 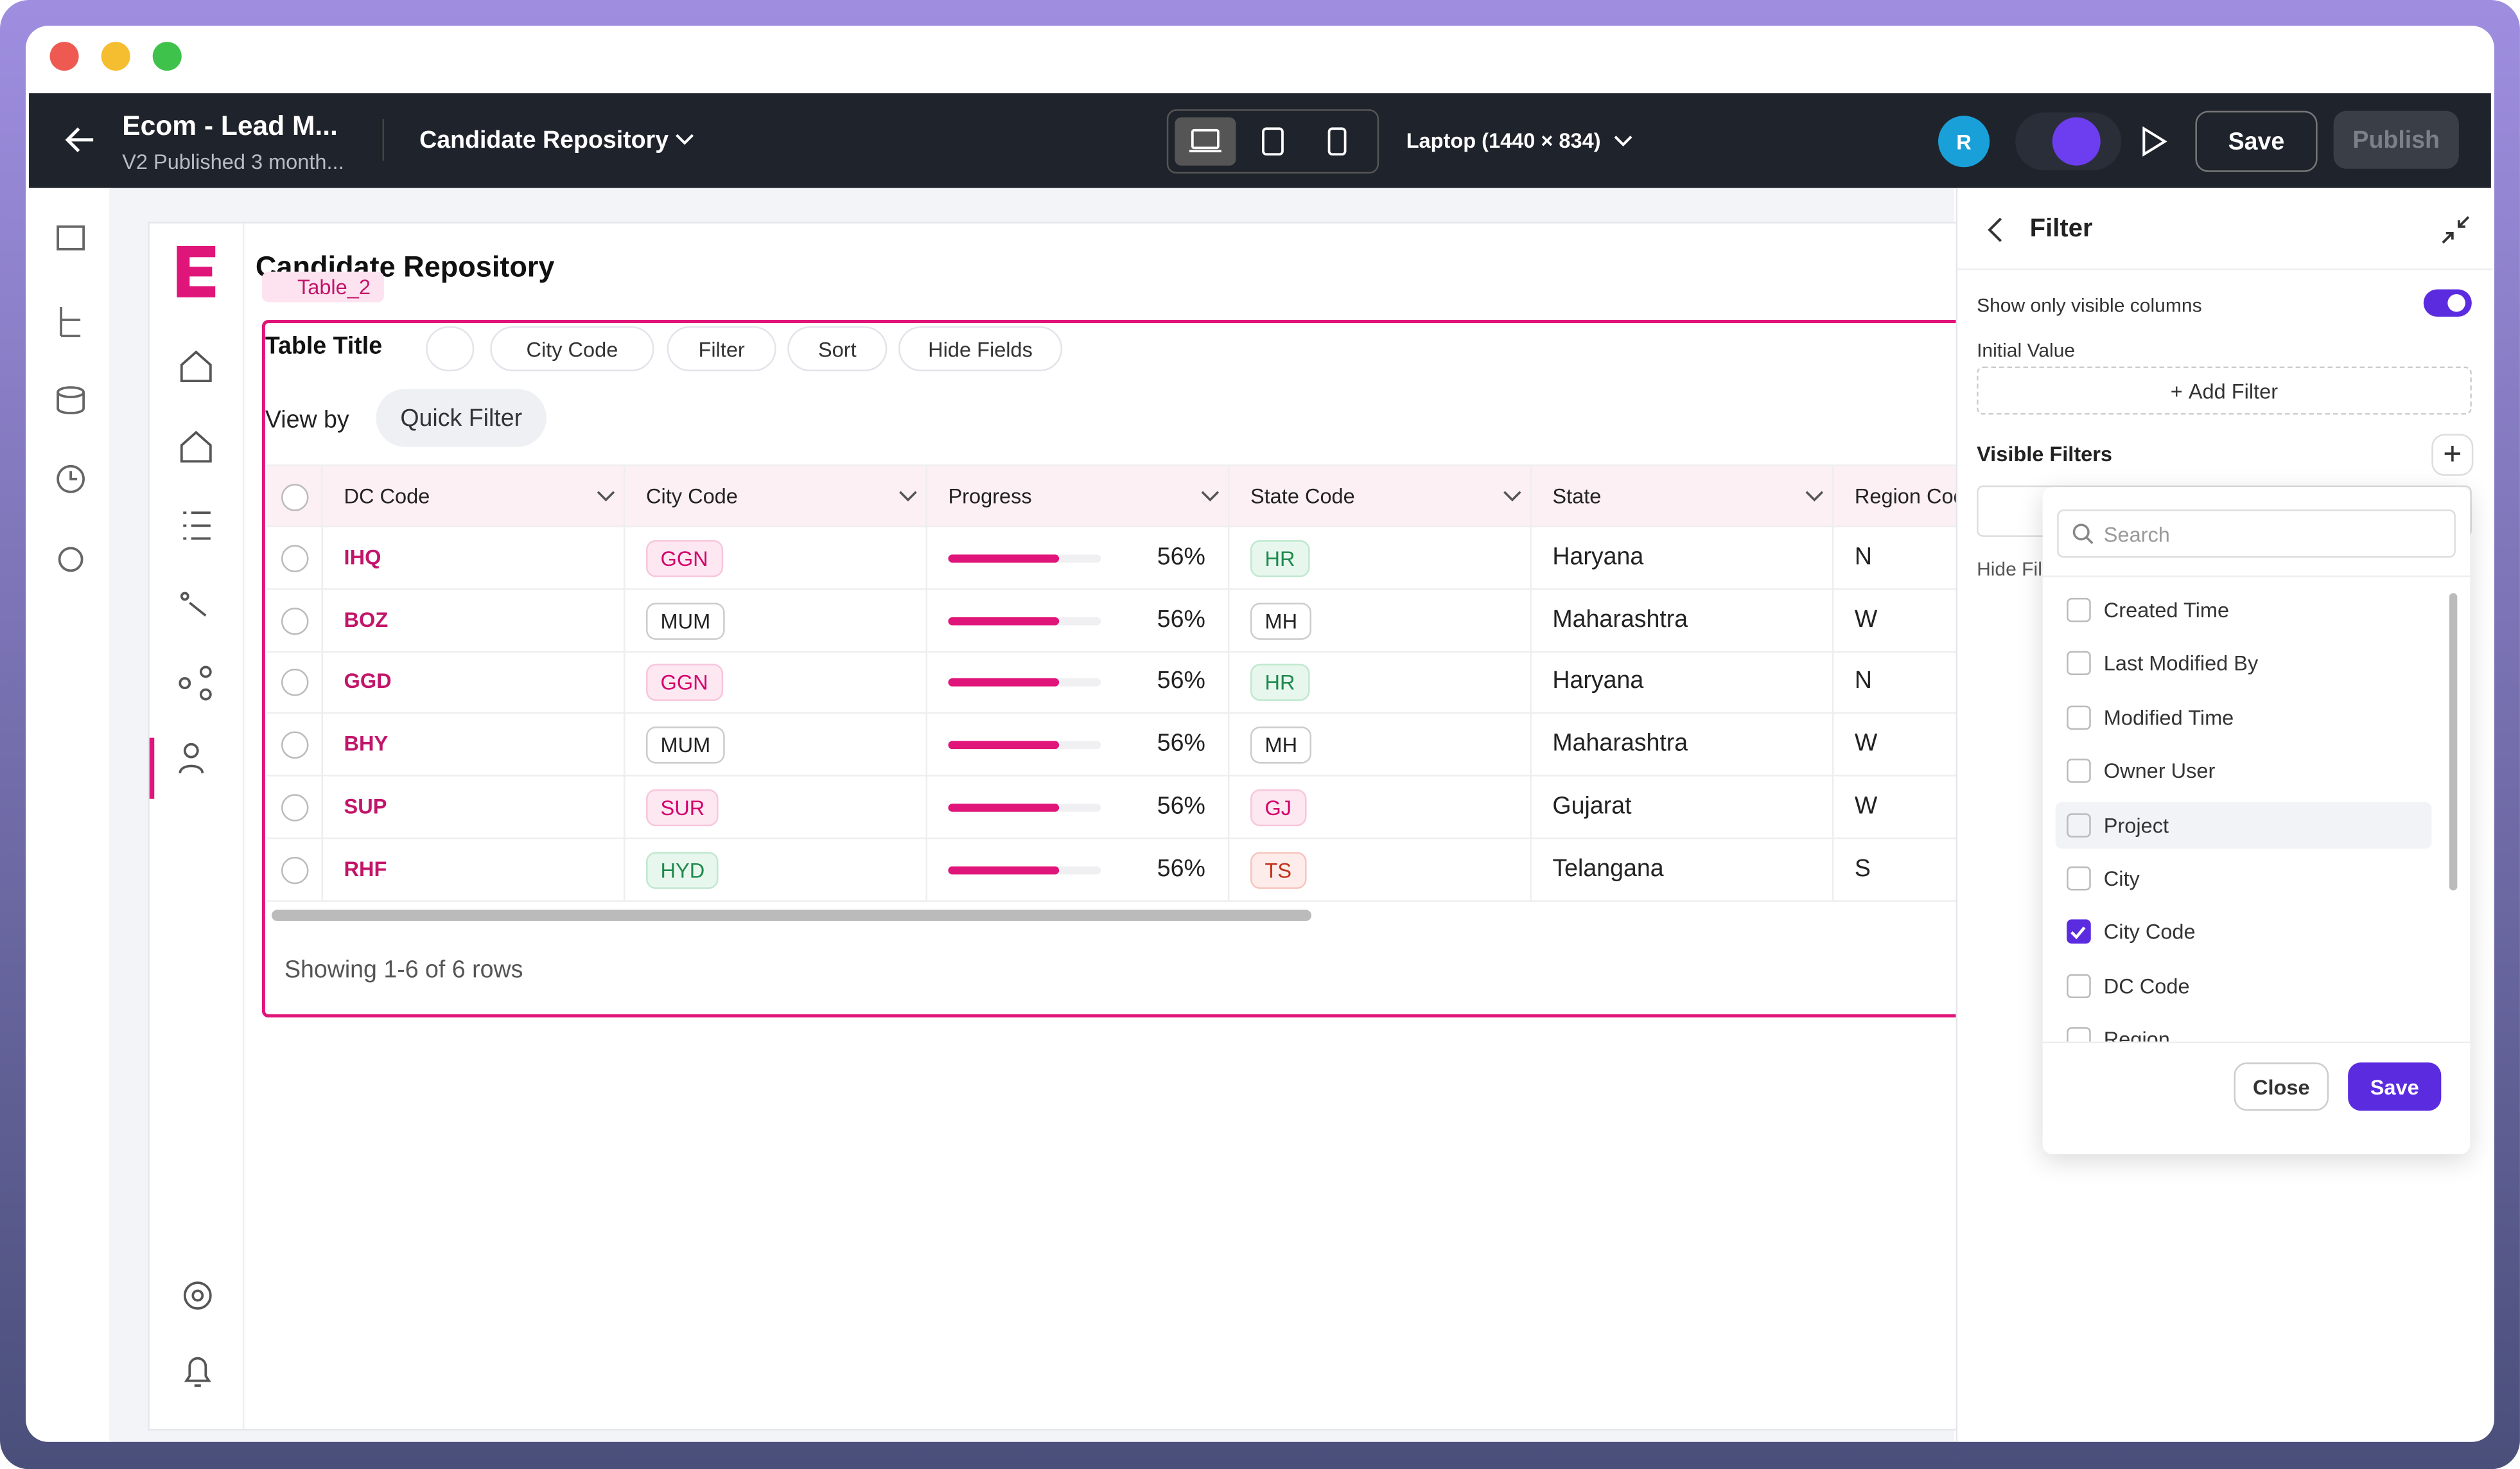 I want to click on dc-code-link: GGD, so click(x=368, y=682).